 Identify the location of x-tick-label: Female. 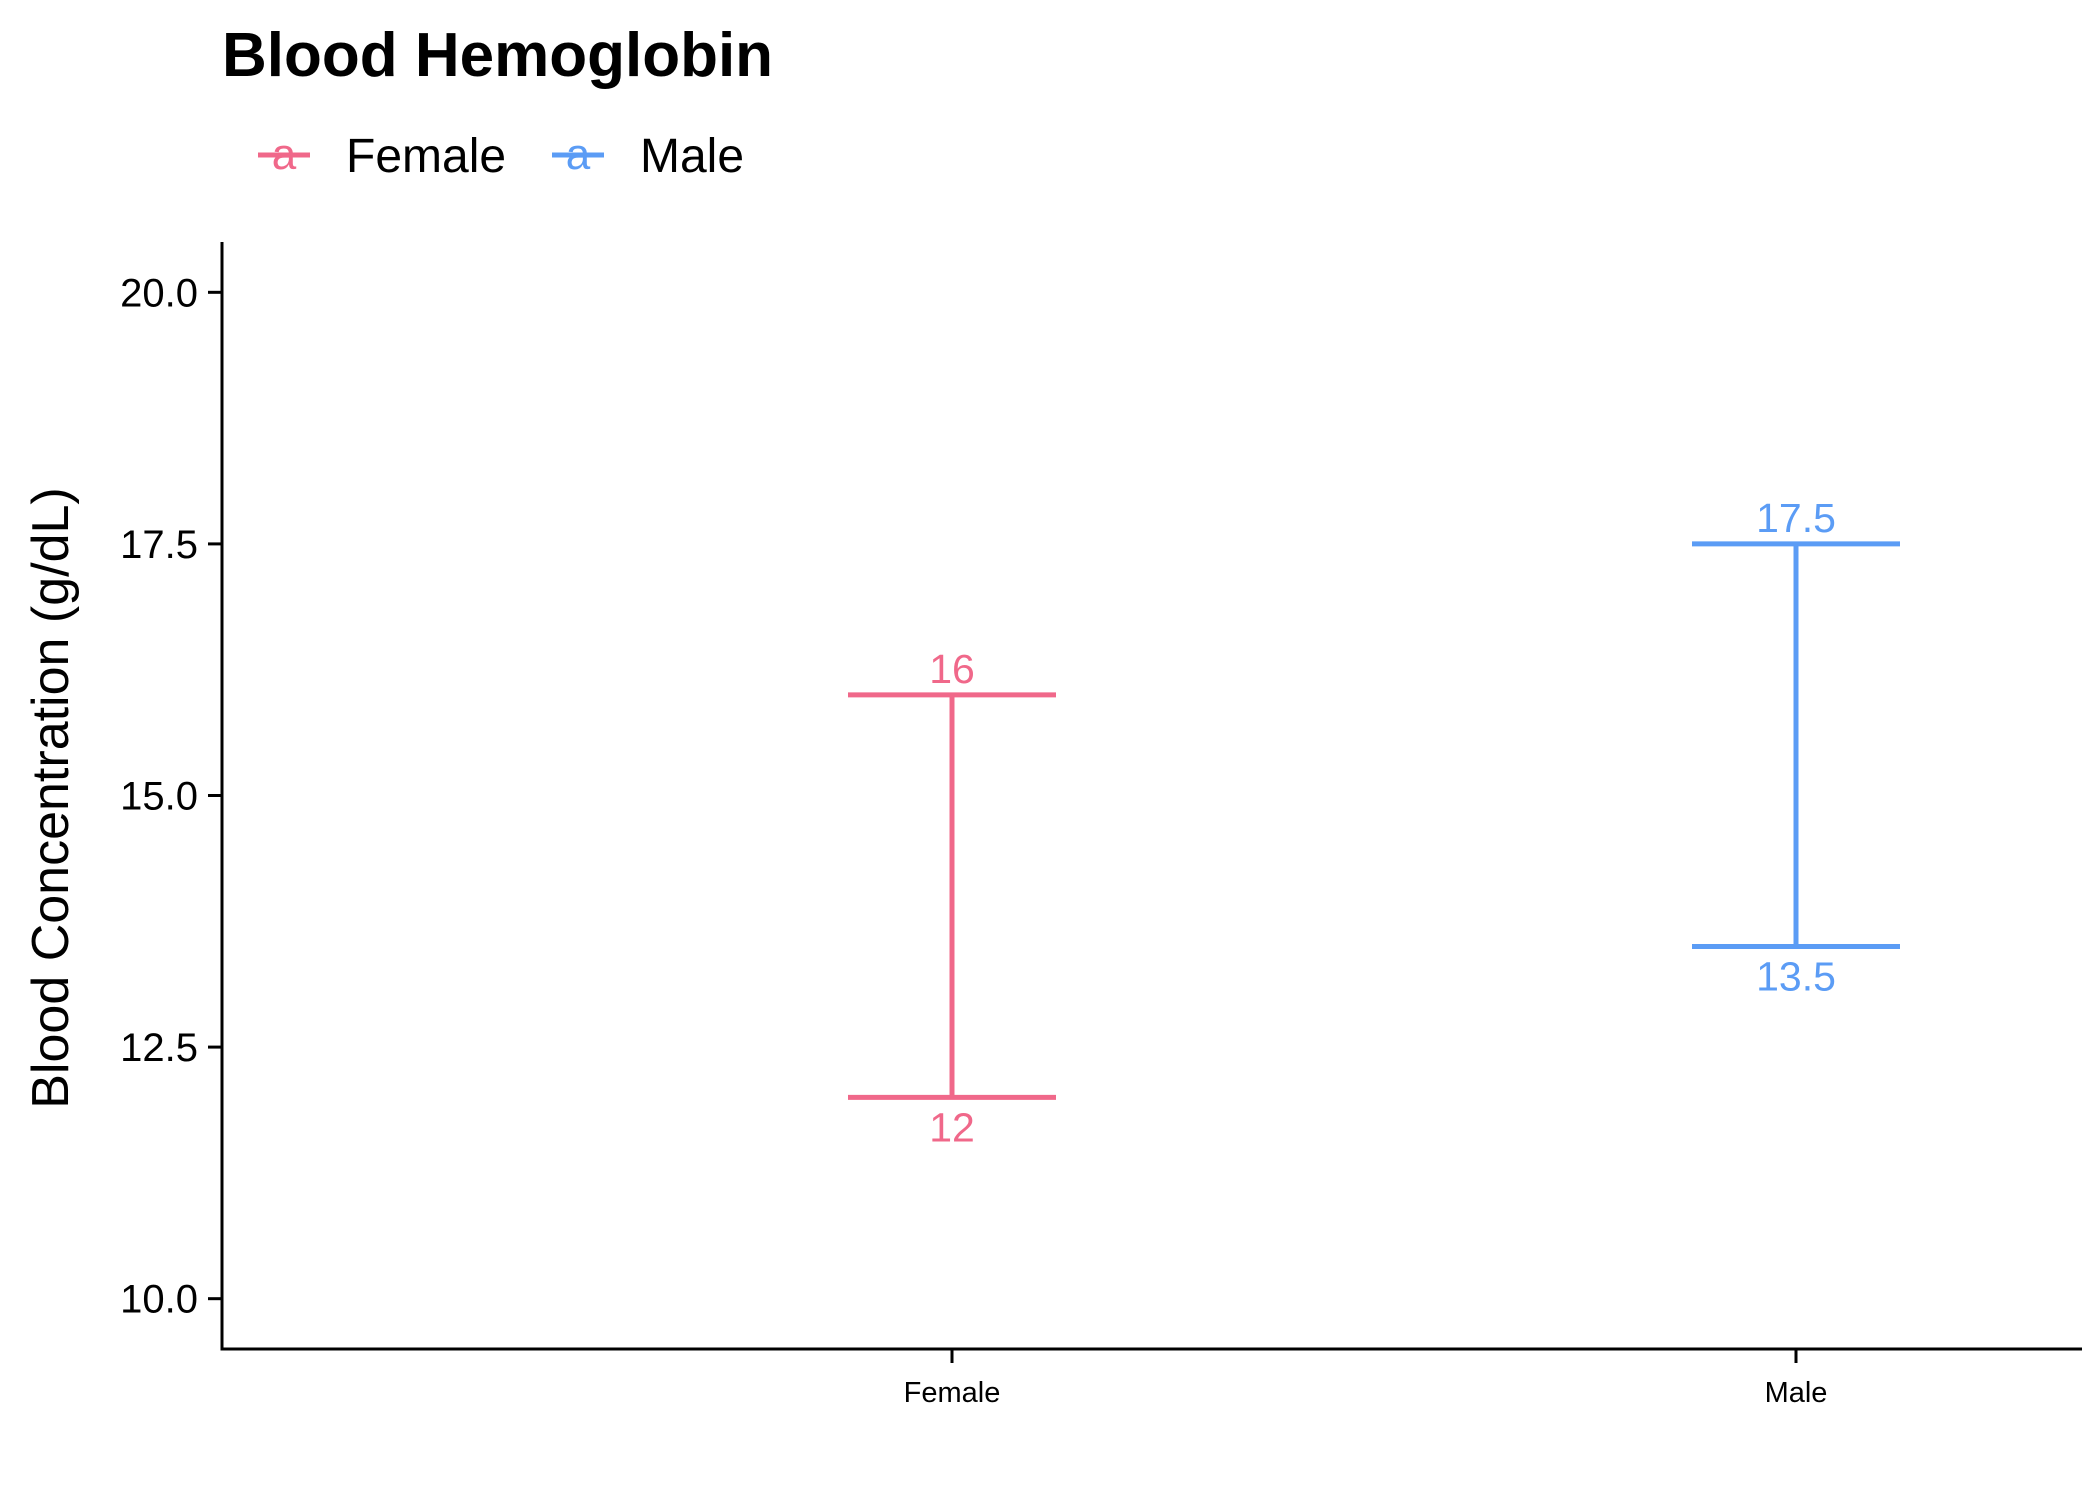
(952, 1393).